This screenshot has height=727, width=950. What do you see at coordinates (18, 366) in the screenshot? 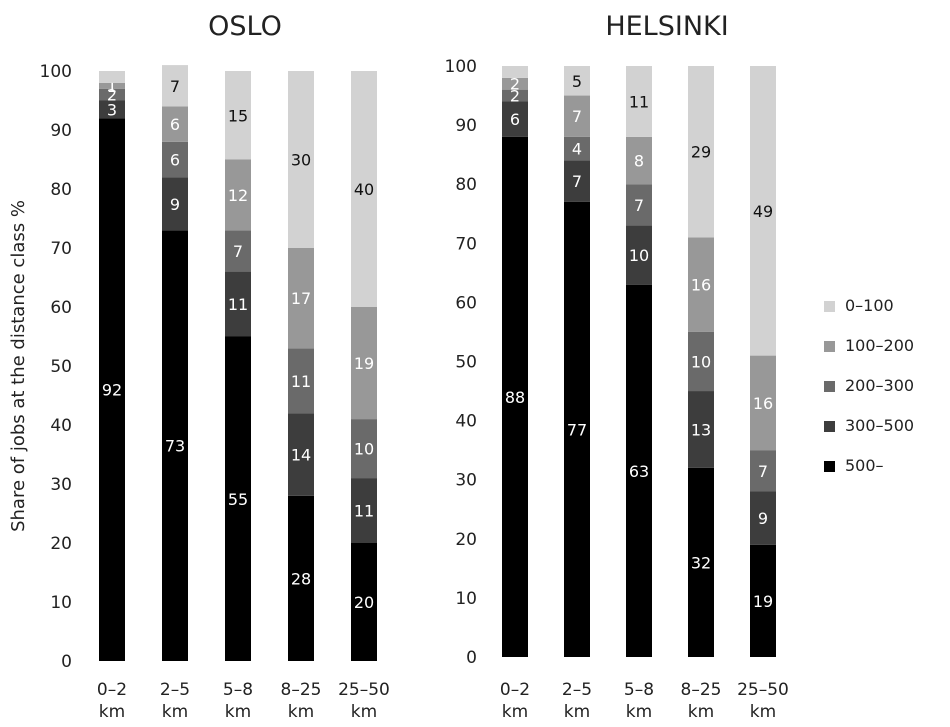
I see `y-axis-label: Share of jobs at the distance class %` at bounding box center [18, 366].